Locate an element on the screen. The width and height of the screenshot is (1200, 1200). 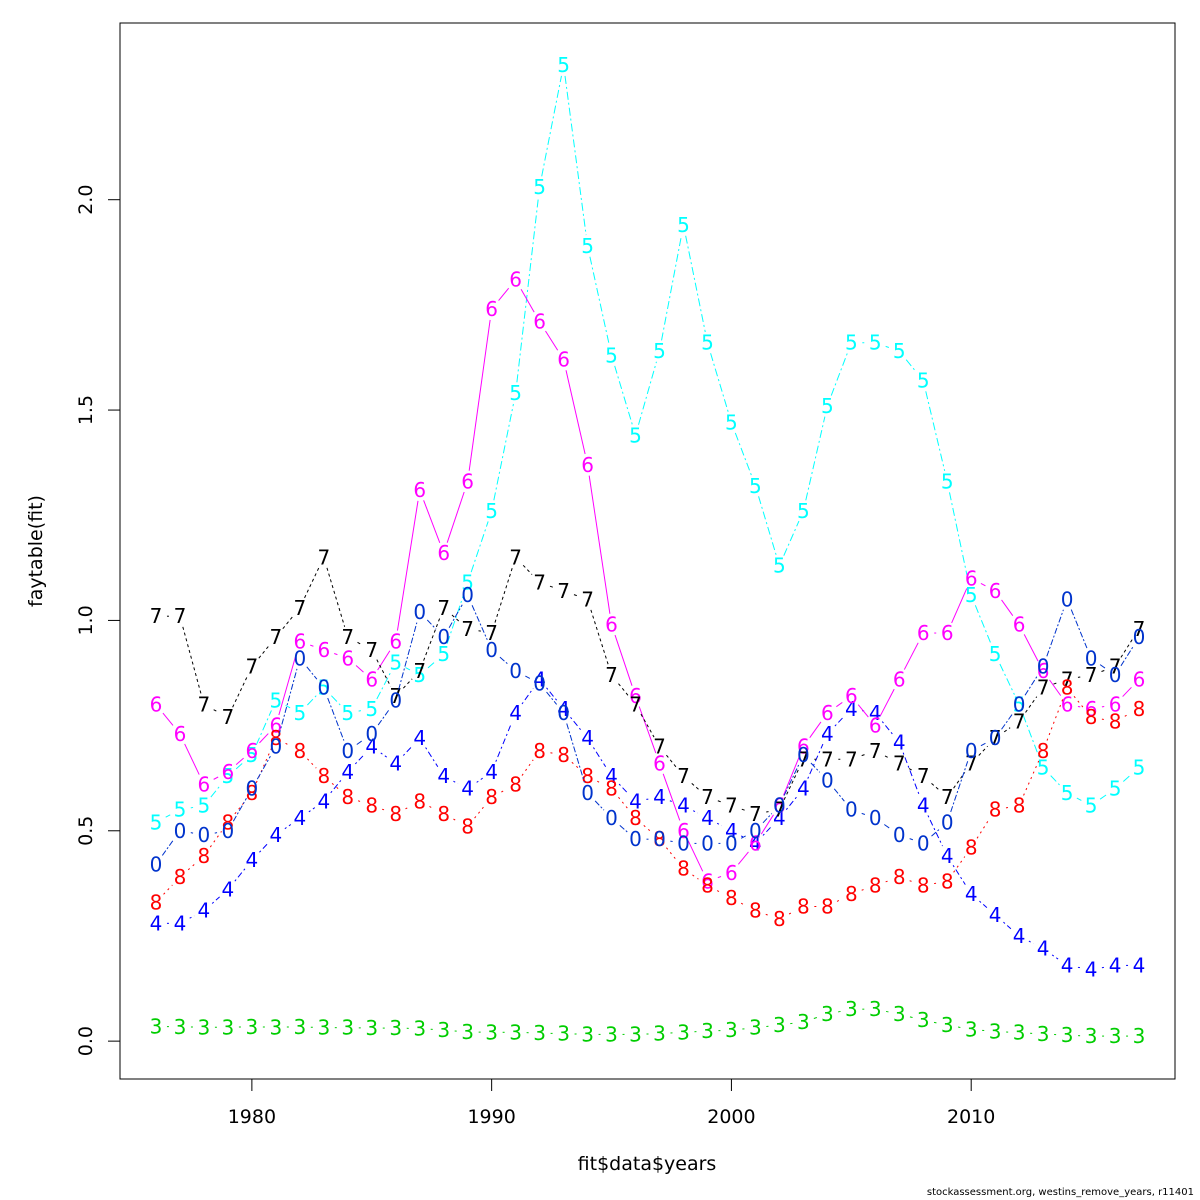
y-axis: 0.0 0.5 1.0 1.5 2.0 is located at coordinates (98, 620).